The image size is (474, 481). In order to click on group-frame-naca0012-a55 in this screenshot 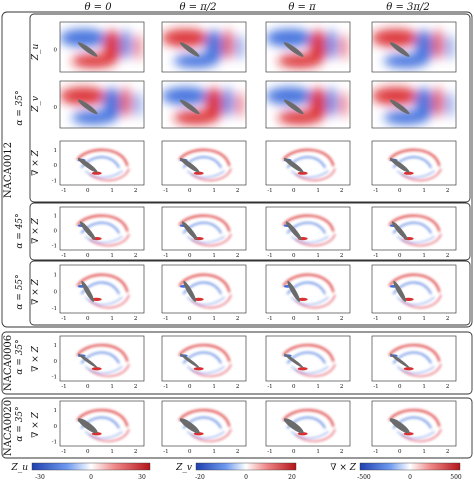, I will do `click(250, 293)`.